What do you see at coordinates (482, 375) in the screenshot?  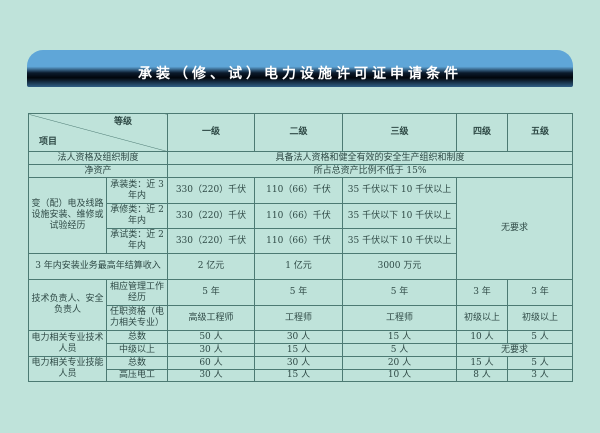 I see `cell: 8 人` at bounding box center [482, 375].